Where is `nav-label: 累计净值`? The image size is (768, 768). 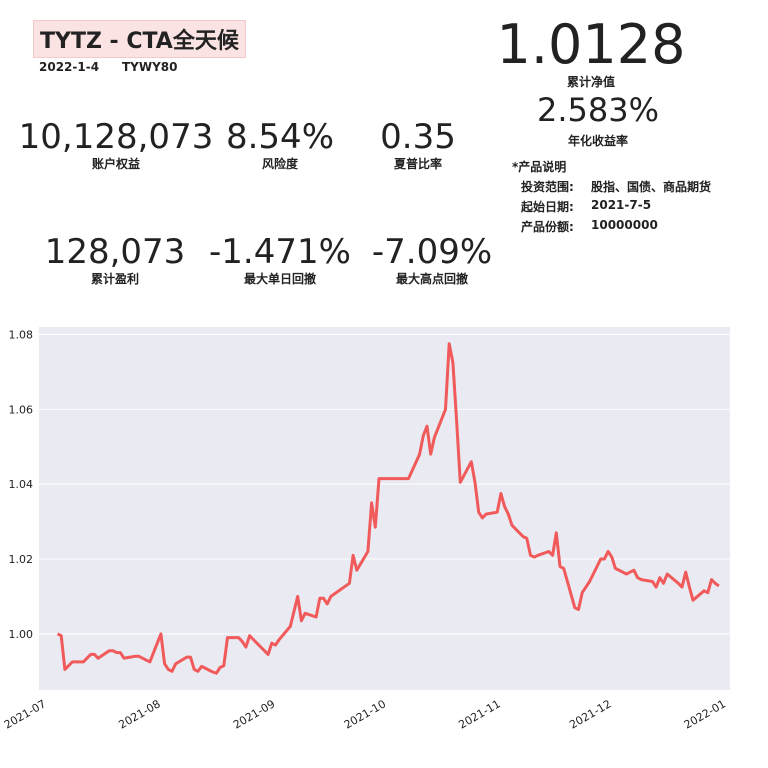
nav-label: 累计净值 is located at coordinates (590, 82).